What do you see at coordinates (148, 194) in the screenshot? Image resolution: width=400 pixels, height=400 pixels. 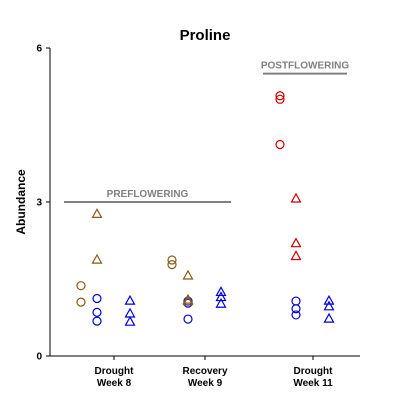 I see `reference-line-label: PREFLOWERING` at bounding box center [148, 194].